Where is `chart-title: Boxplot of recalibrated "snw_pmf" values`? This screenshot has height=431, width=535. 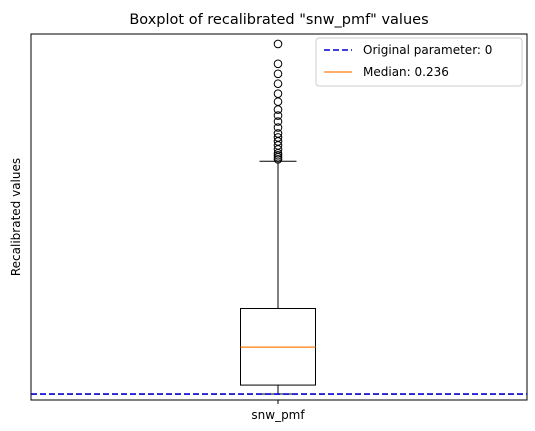 chart-title: Boxplot of recalibrated "snw_pmf" values is located at coordinates (278, 20).